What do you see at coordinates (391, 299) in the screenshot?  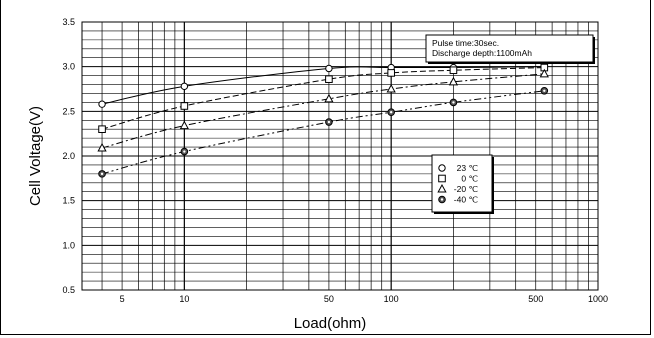 I see `x-tick-label: 100` at bounding box center [391, 299].